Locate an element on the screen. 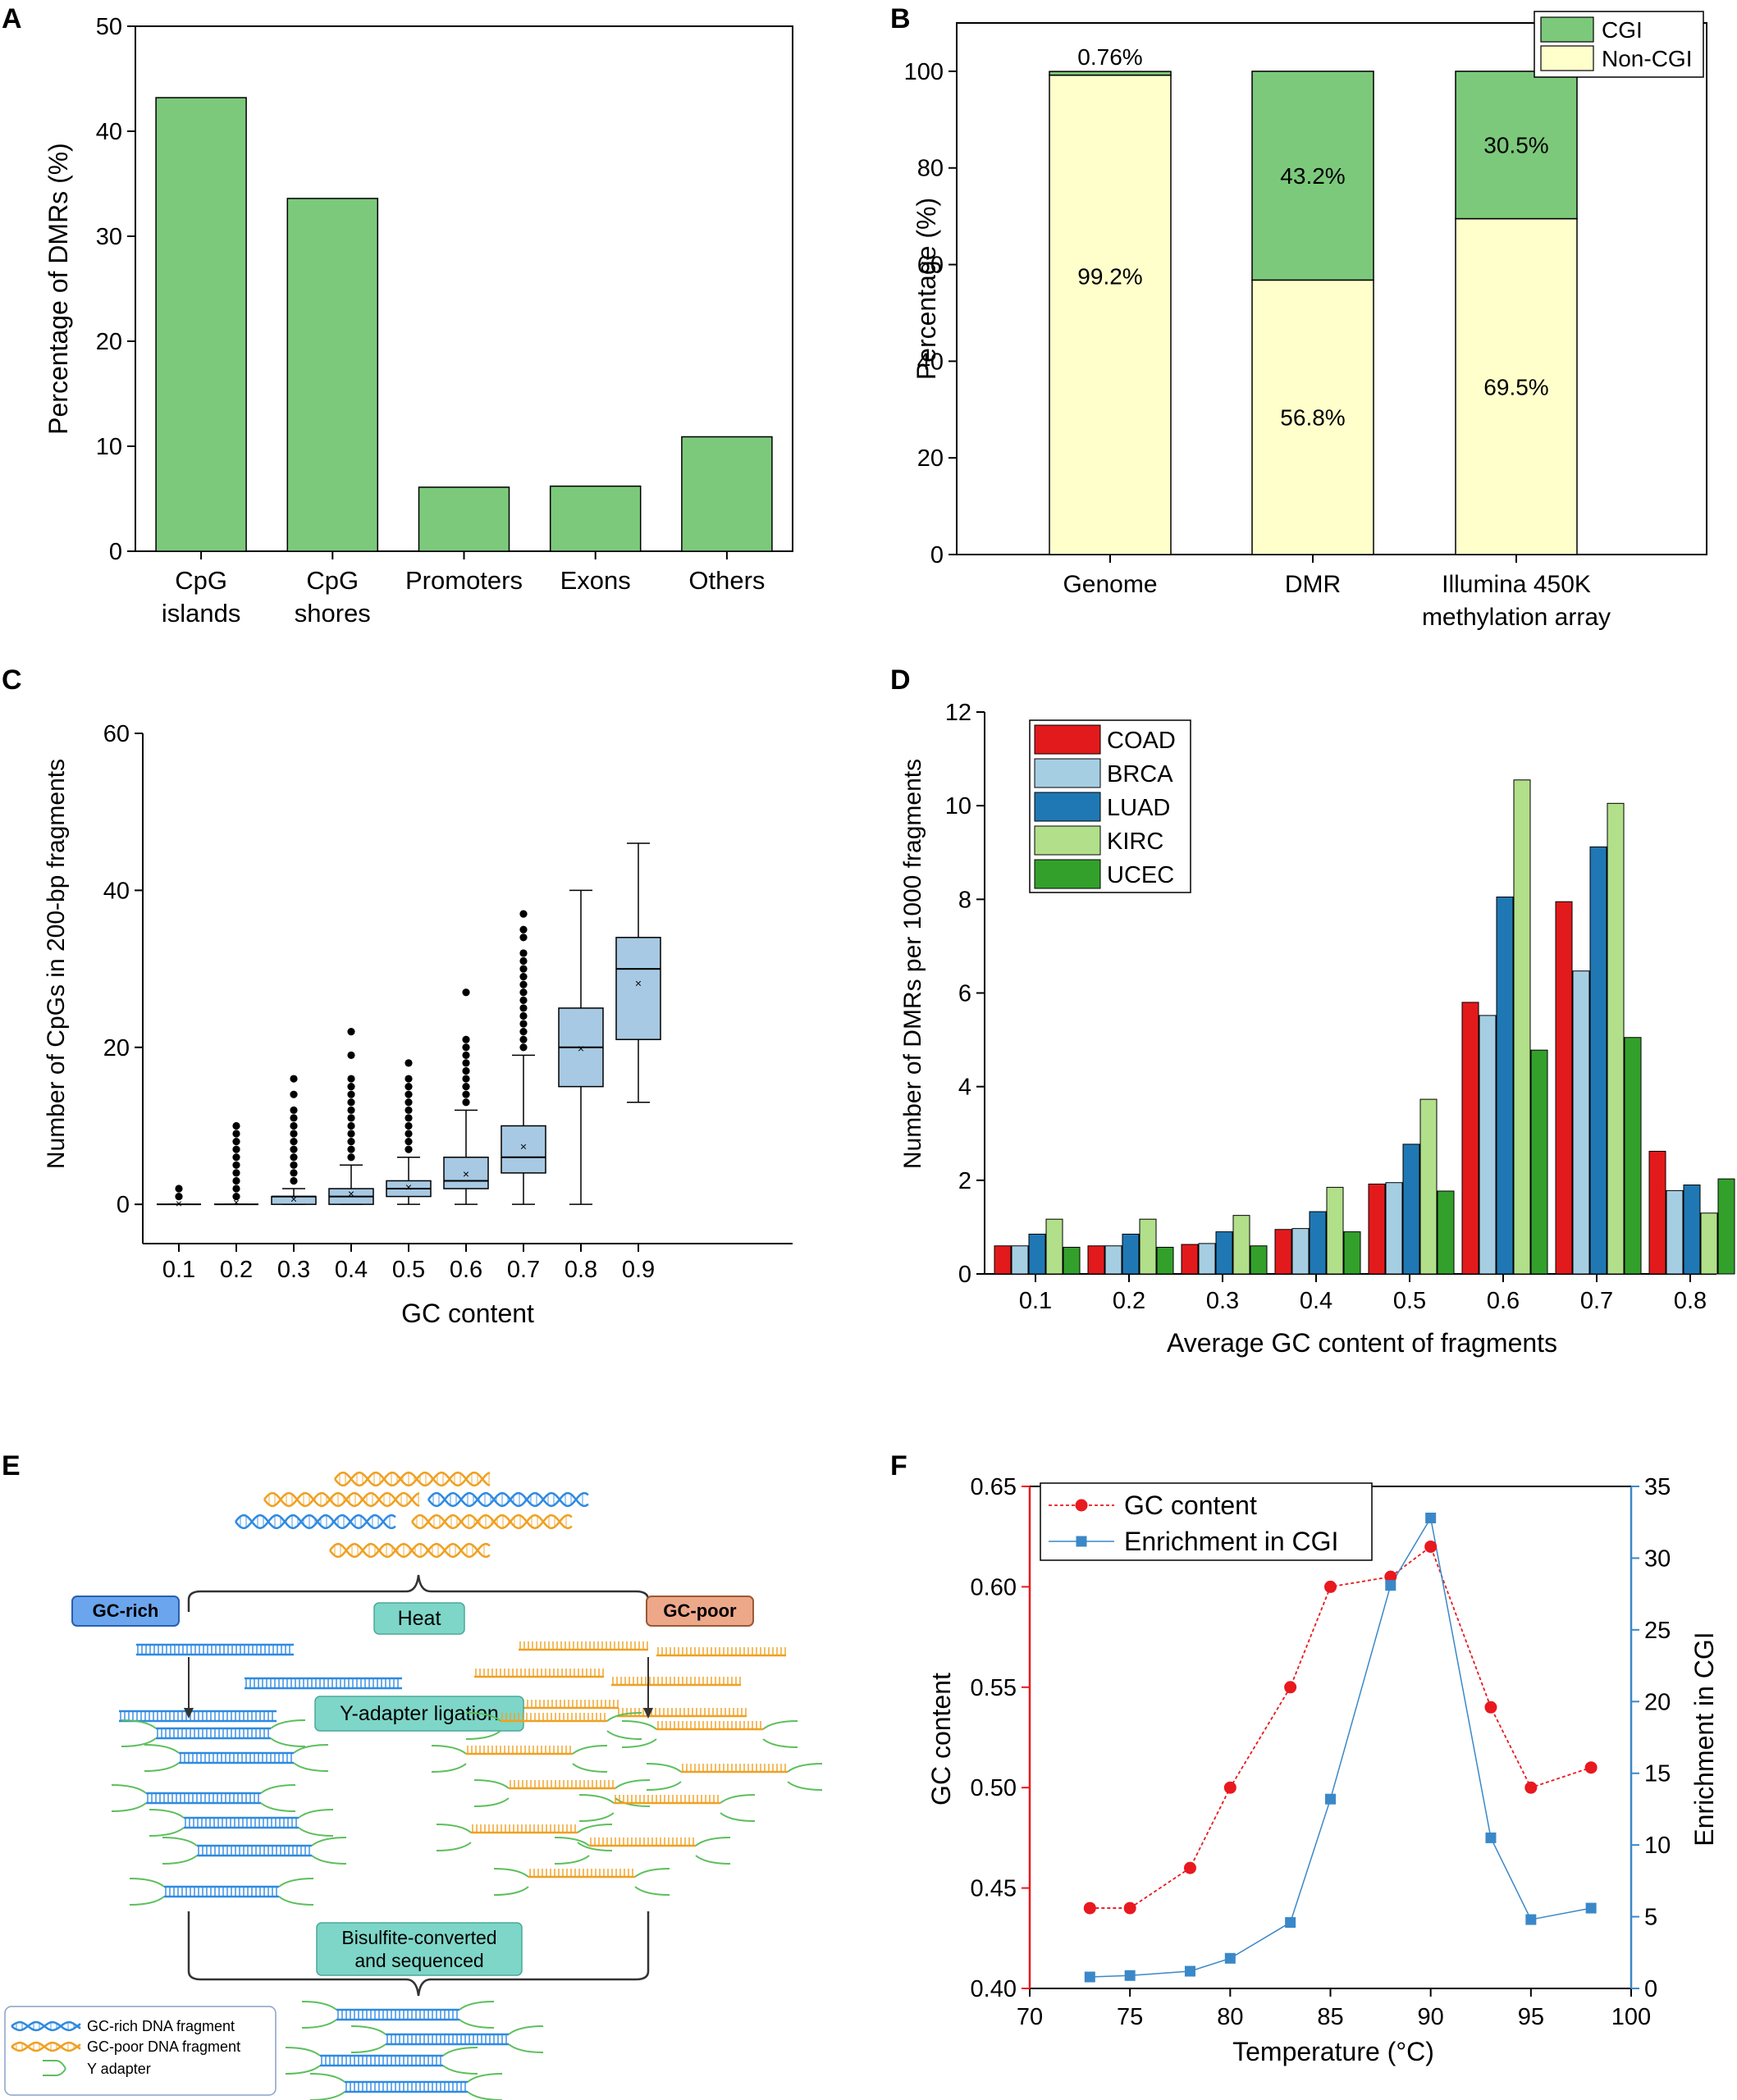 The image size is (1737, 2100). legend-gc-poor-icon is located at coordinates (46, 2046).